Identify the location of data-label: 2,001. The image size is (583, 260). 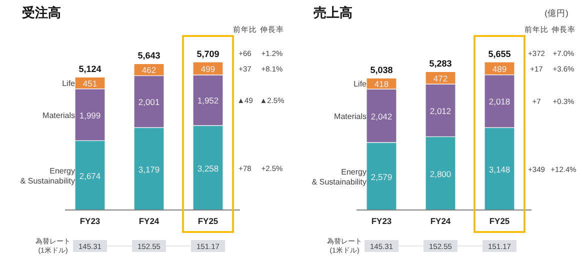
(149, 102).